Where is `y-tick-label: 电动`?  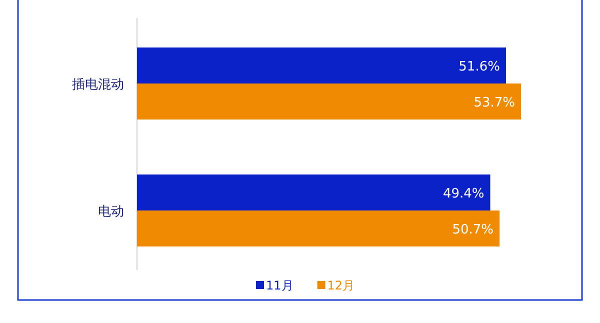
y-tick-label: 电动 is located at coordinates (111, 212).